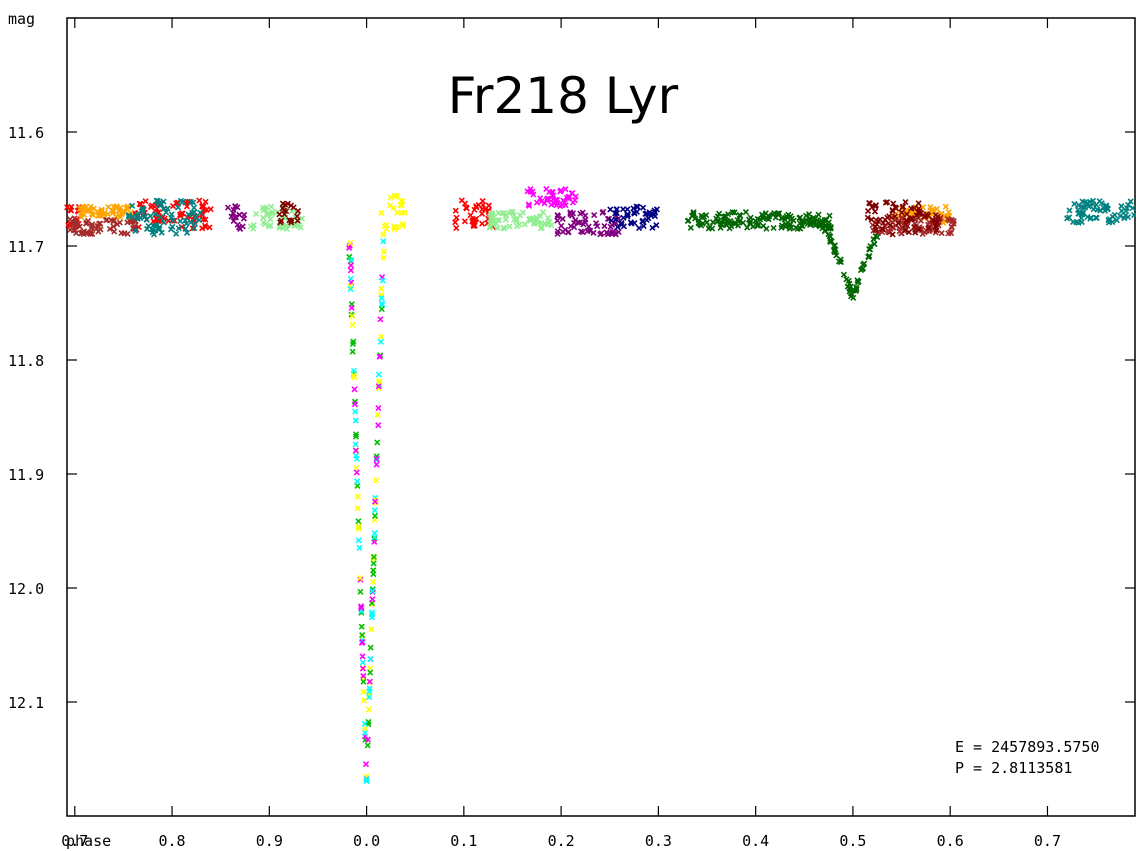 The width and height of the screenshot is (1136, 851). I want to click on x-tick-label: 0.3, so click(658, 841).